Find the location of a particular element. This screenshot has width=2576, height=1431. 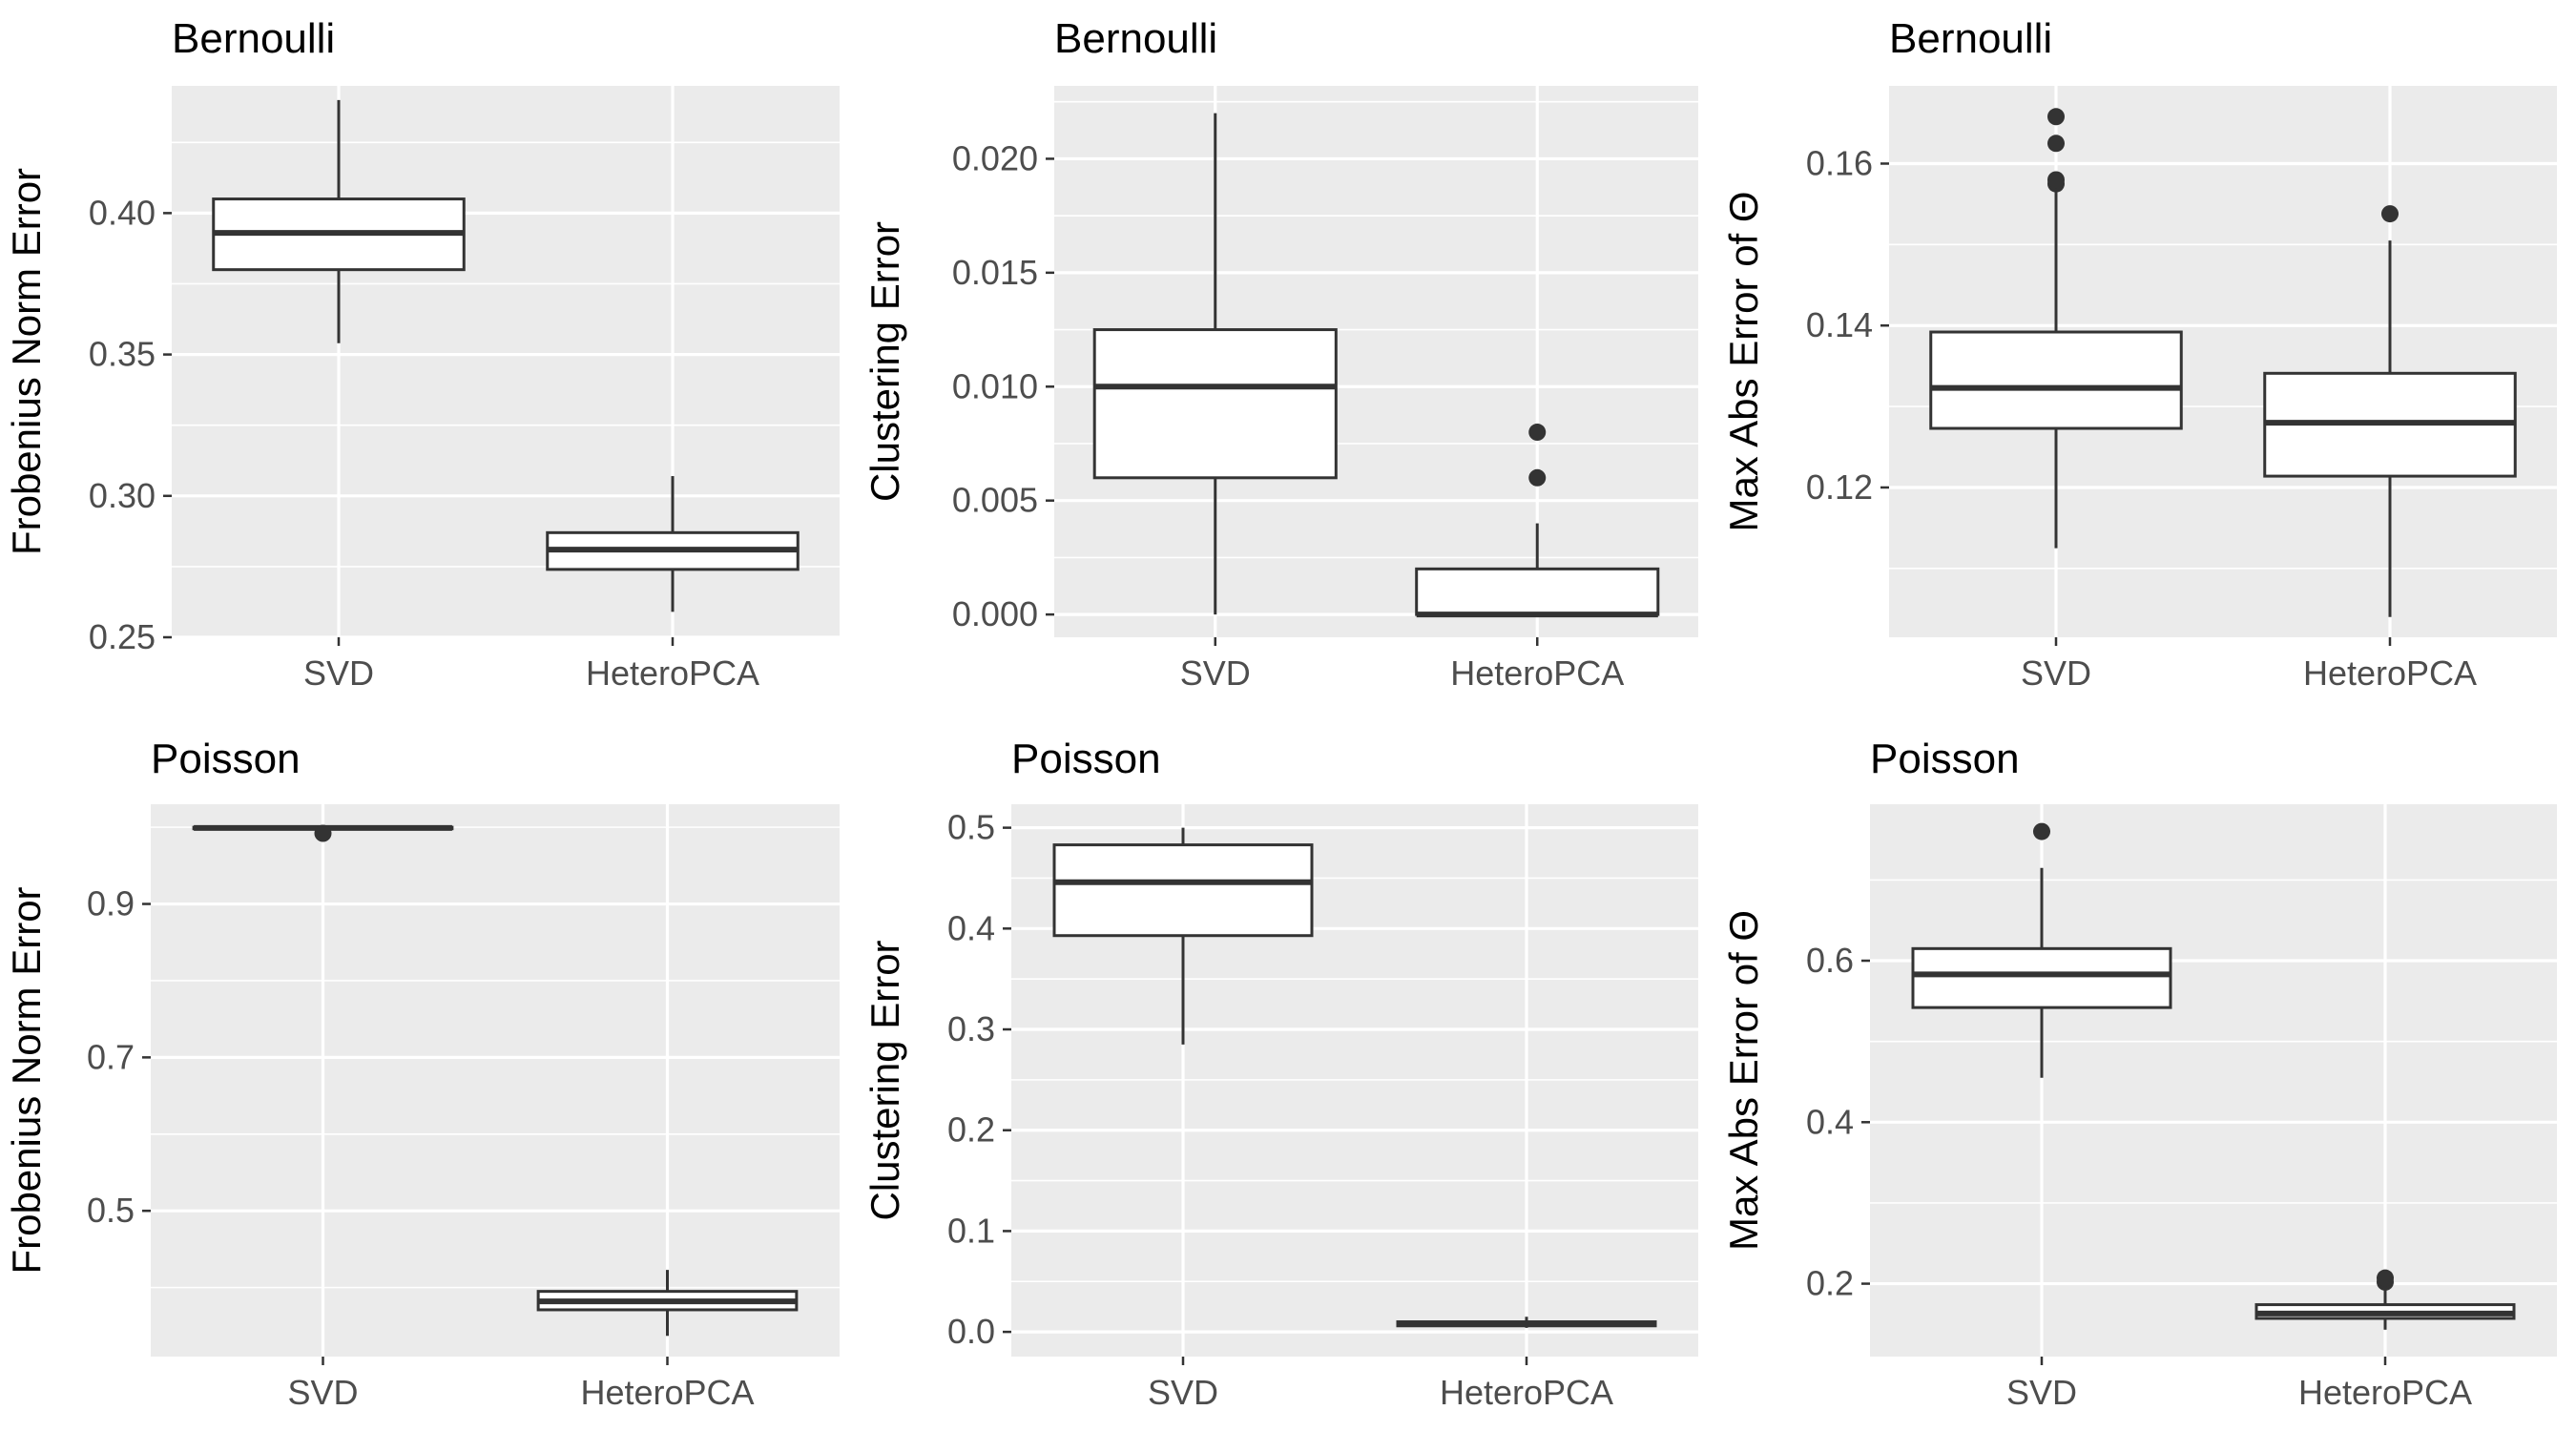

y-tick-label: 0.16 is located at coordinates (1839, 162).